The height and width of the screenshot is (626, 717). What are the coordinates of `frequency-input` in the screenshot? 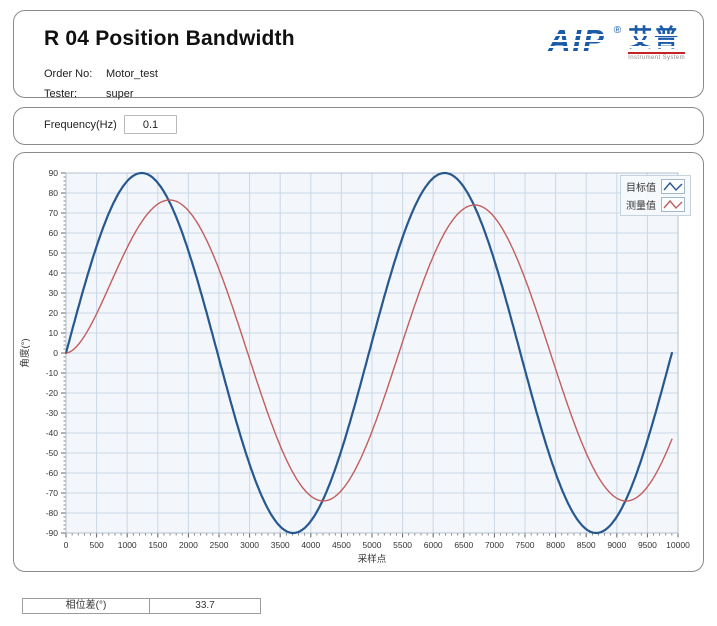 It's located at (150, 124).